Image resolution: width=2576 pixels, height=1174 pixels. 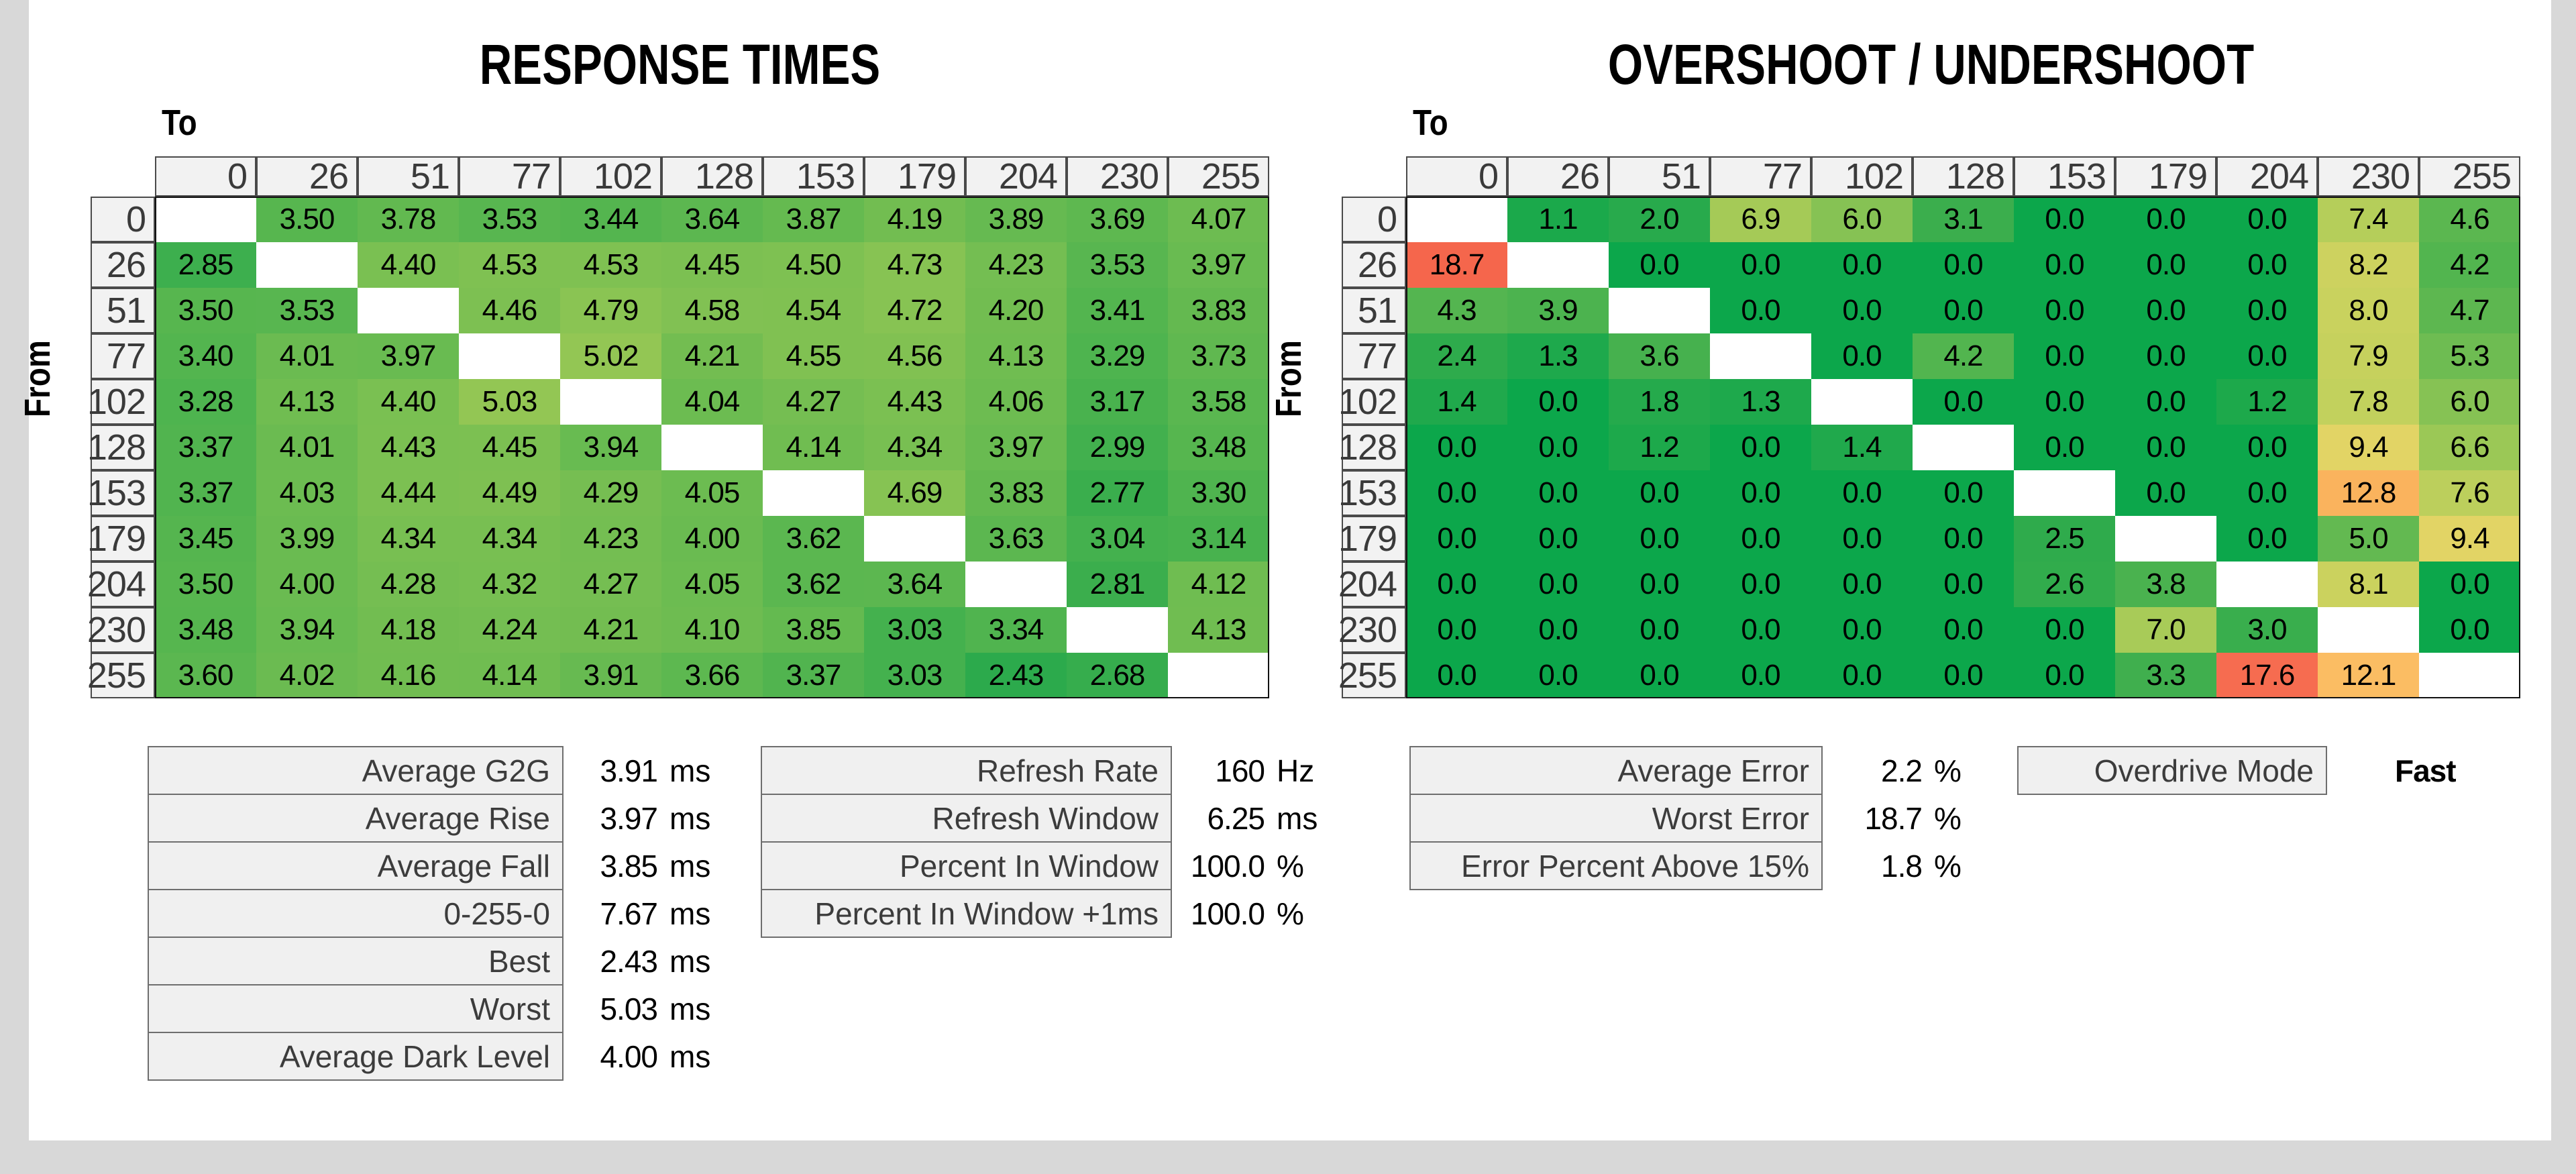 What do you see at coordinates (1218, 402) in the screenshot?
I see `matrix-cell: 3.58` at bounding box center [1218, 402].